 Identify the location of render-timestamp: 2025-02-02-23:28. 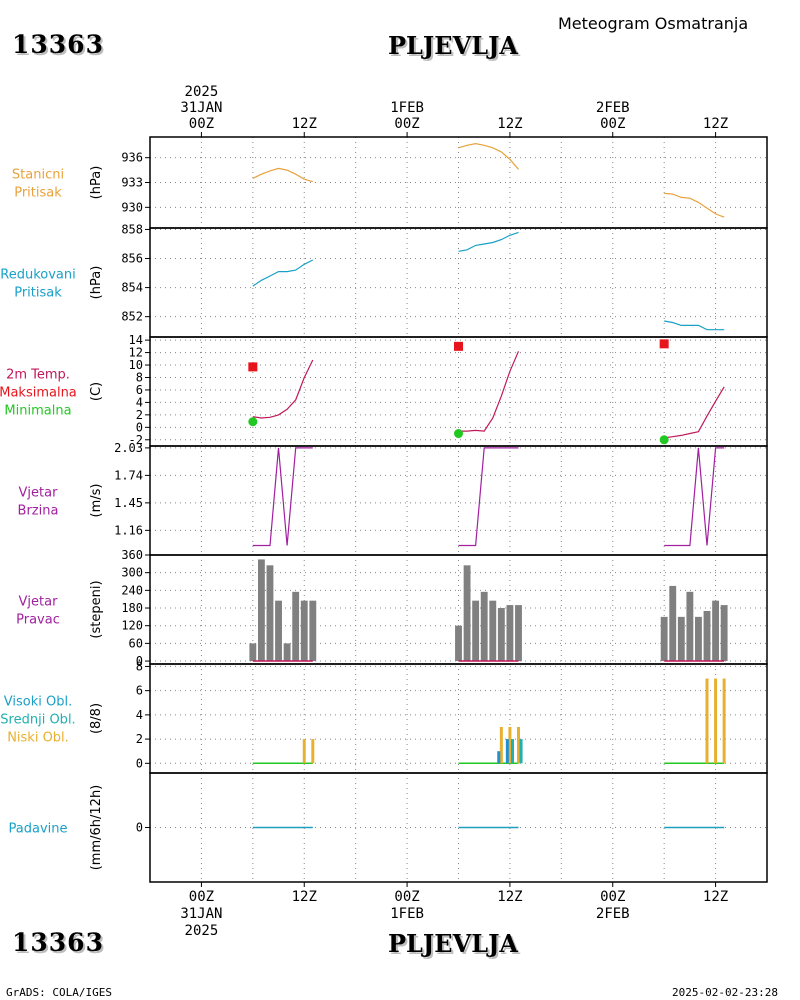
(725, 992).